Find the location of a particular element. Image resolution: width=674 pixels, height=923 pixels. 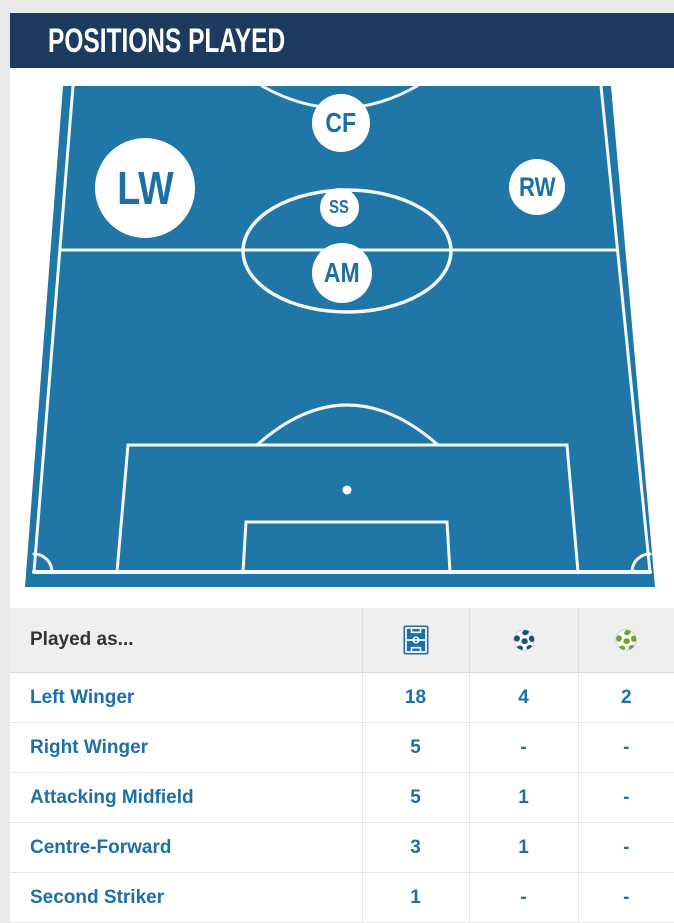

goals-column-header is located at coordinates (523, 640).